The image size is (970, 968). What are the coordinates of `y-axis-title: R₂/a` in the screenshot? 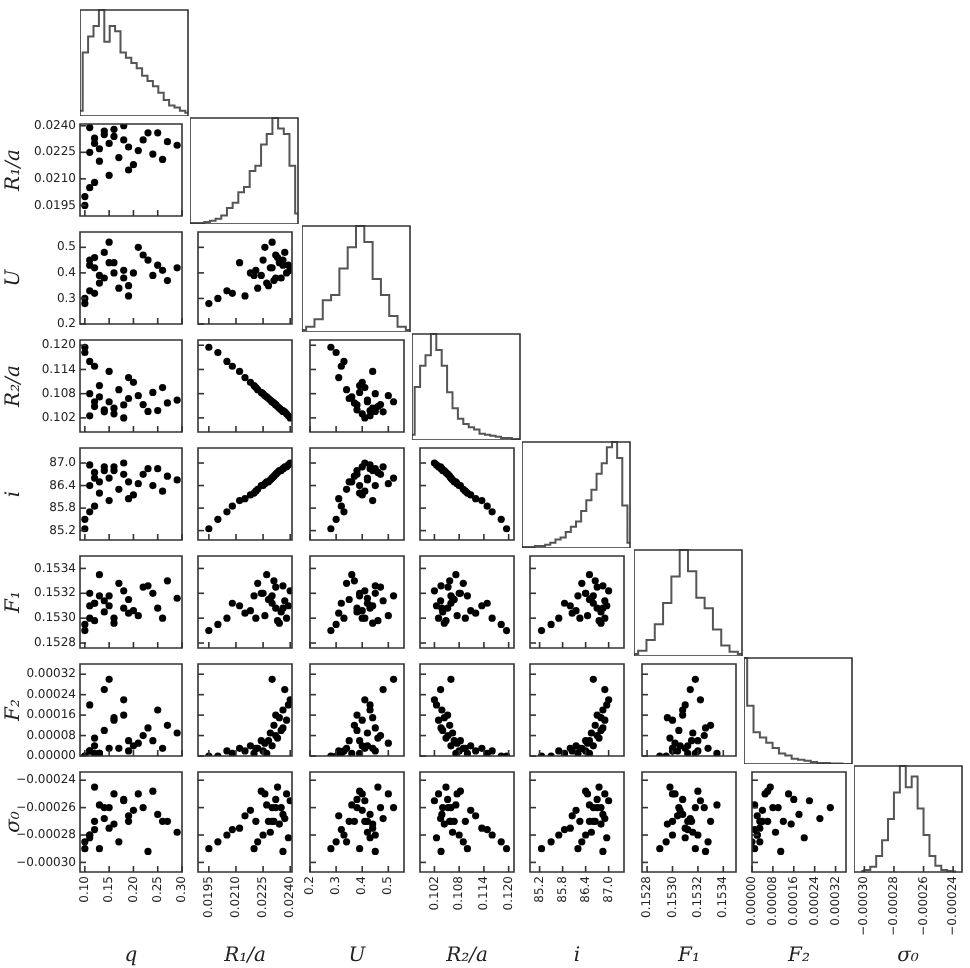 It's located at (14, 387).